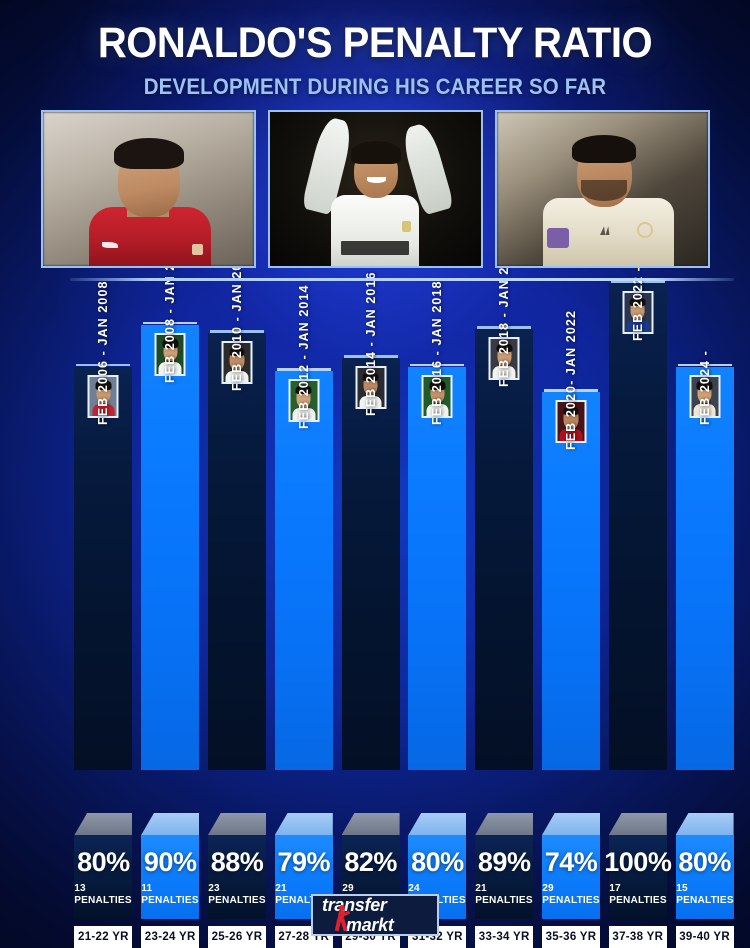  What do you see at coordinates (437, 352) in the screenshot?
I see `bar-period-label: FEB 2016 - JAN 2018` at bounding box center [437, 352].